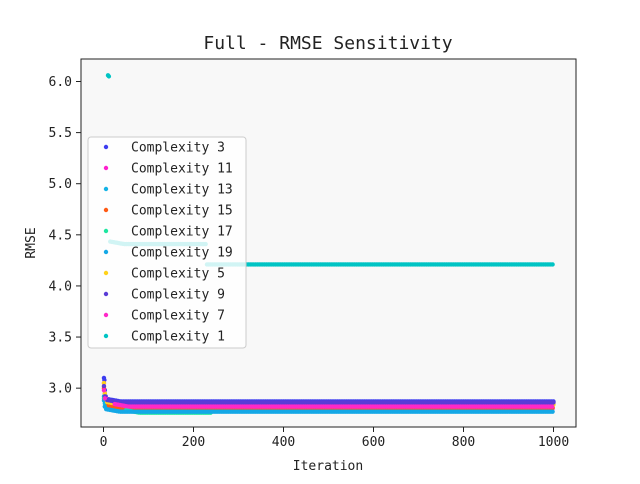 Image resolution: width=640 pixels, height=484 pixels. Describe the element at coordinates (104, 442) in the screenshot. I see `x-tick-label: 0` at that location.